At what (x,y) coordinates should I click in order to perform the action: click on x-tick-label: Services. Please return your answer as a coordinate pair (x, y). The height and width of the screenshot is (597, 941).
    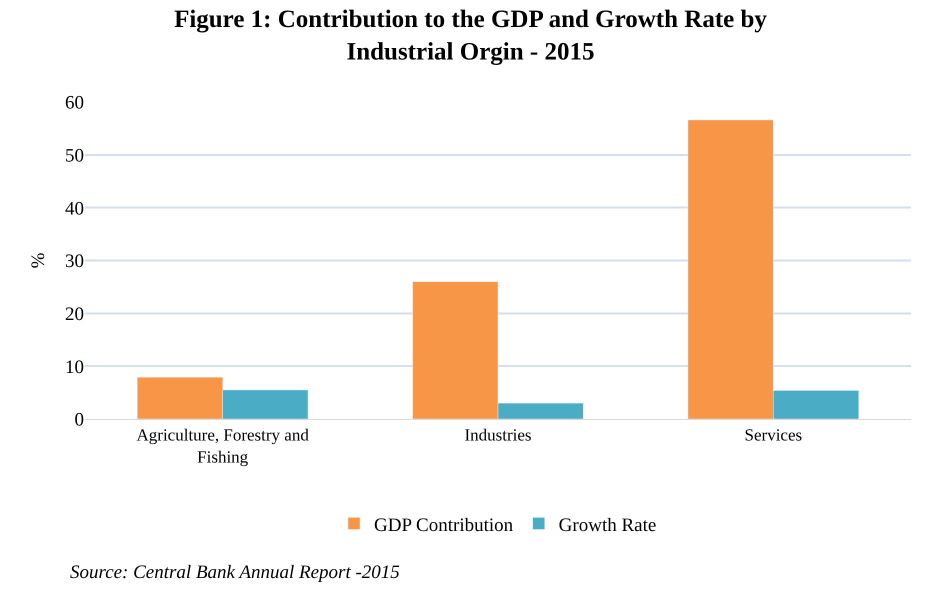
    Looking at the image, I should click on (773, 434).